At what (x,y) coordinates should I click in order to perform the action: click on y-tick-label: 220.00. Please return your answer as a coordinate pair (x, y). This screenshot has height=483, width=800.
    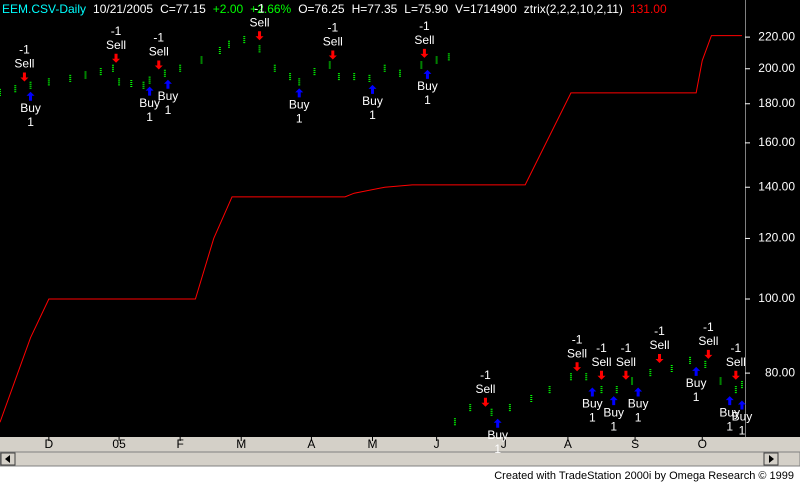
    Looking at the image, I should click on (776, 36).